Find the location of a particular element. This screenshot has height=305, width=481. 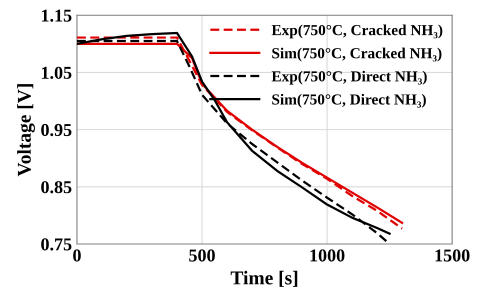

legend-label: Sim(750°C, Direct NH₃) is located at coordinates (349, 101).